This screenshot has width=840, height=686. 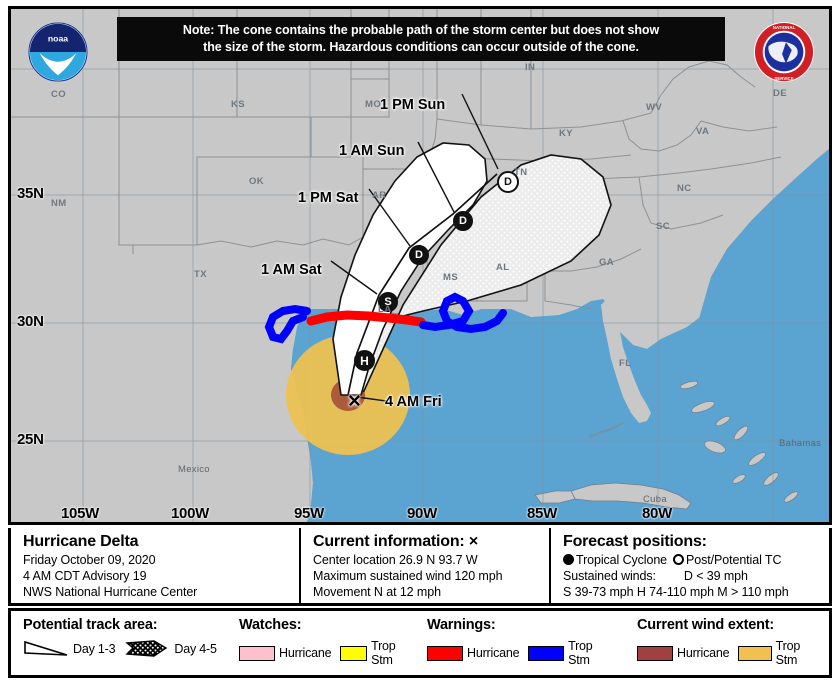 What do you see at coordinates (30, 193) in the screenshot?
I see `lat-label-35n: 35N` at bounding box center [30, 193].